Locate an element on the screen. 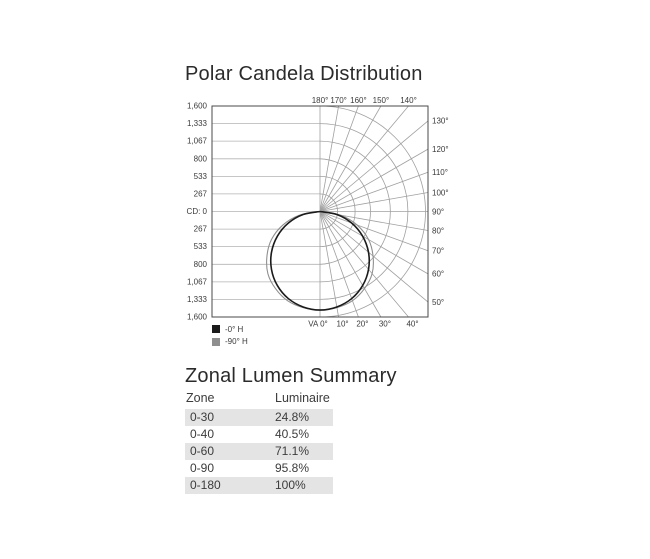  legend-label: -0° H is located at coordinates (234, 329).